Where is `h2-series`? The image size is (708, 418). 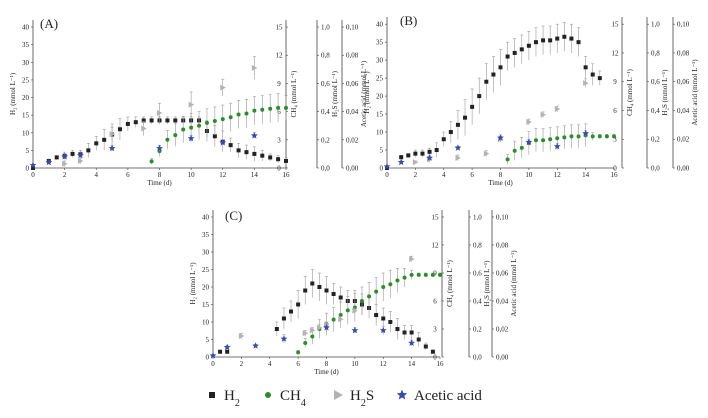
h2-series is located at coordinates (159, 143).